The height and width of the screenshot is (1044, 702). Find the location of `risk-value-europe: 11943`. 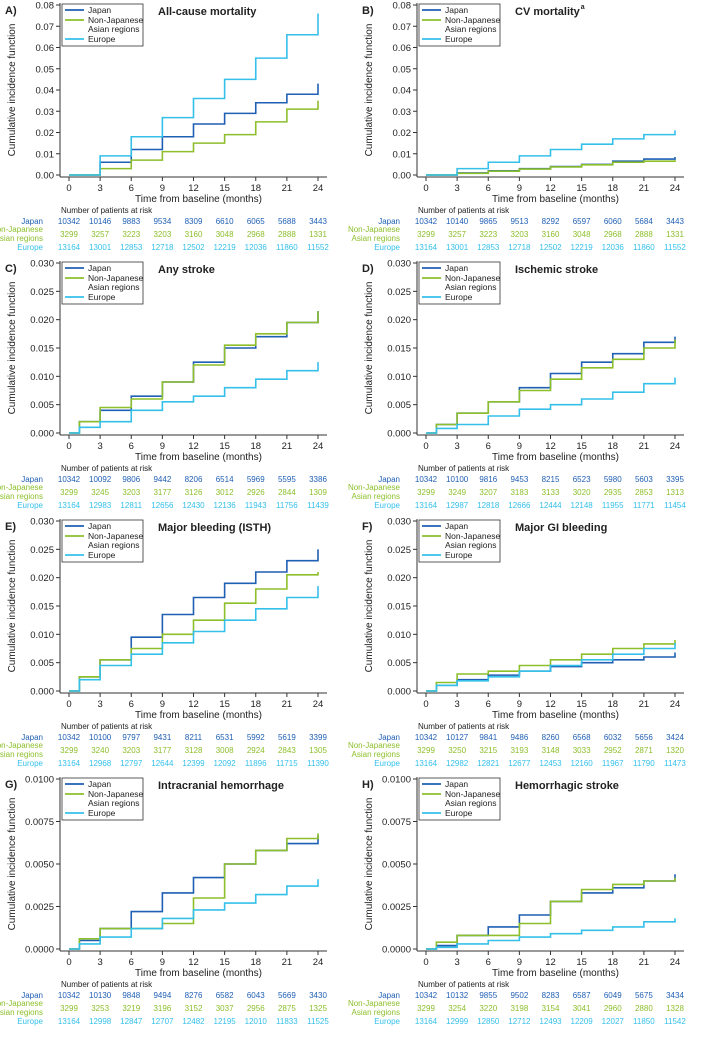

risk-value-europe: 11943 is located at coordinates (256, 505).